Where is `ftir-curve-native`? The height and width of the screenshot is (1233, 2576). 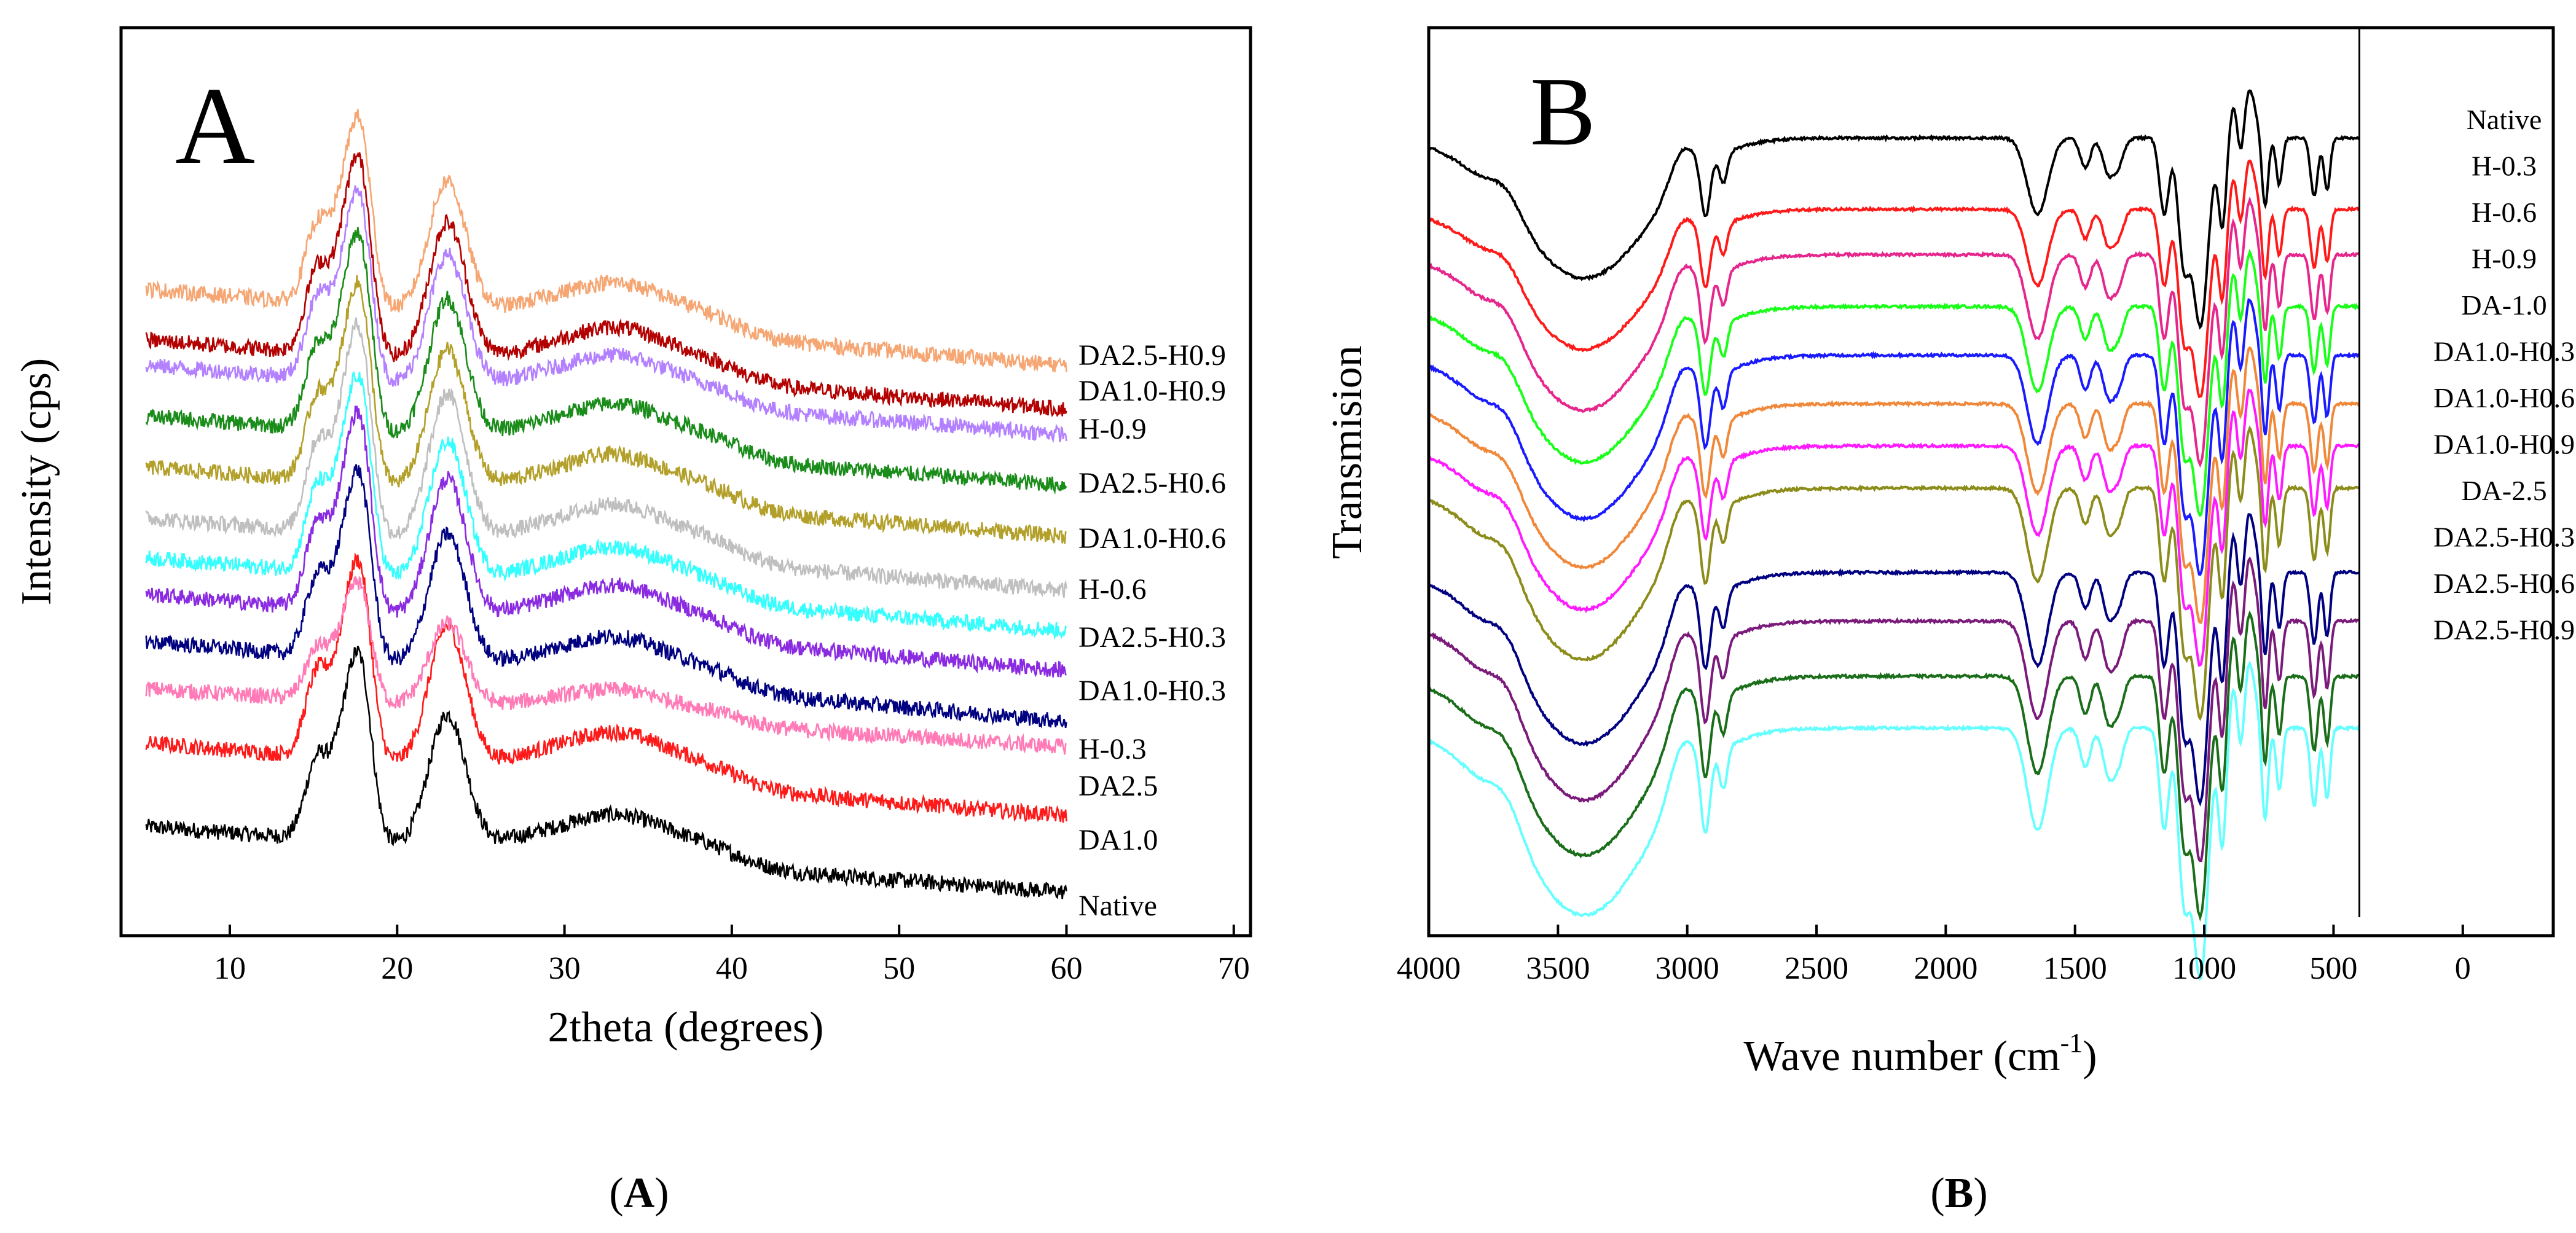
ftir-curve-native is located at coordinates (1893, 209).